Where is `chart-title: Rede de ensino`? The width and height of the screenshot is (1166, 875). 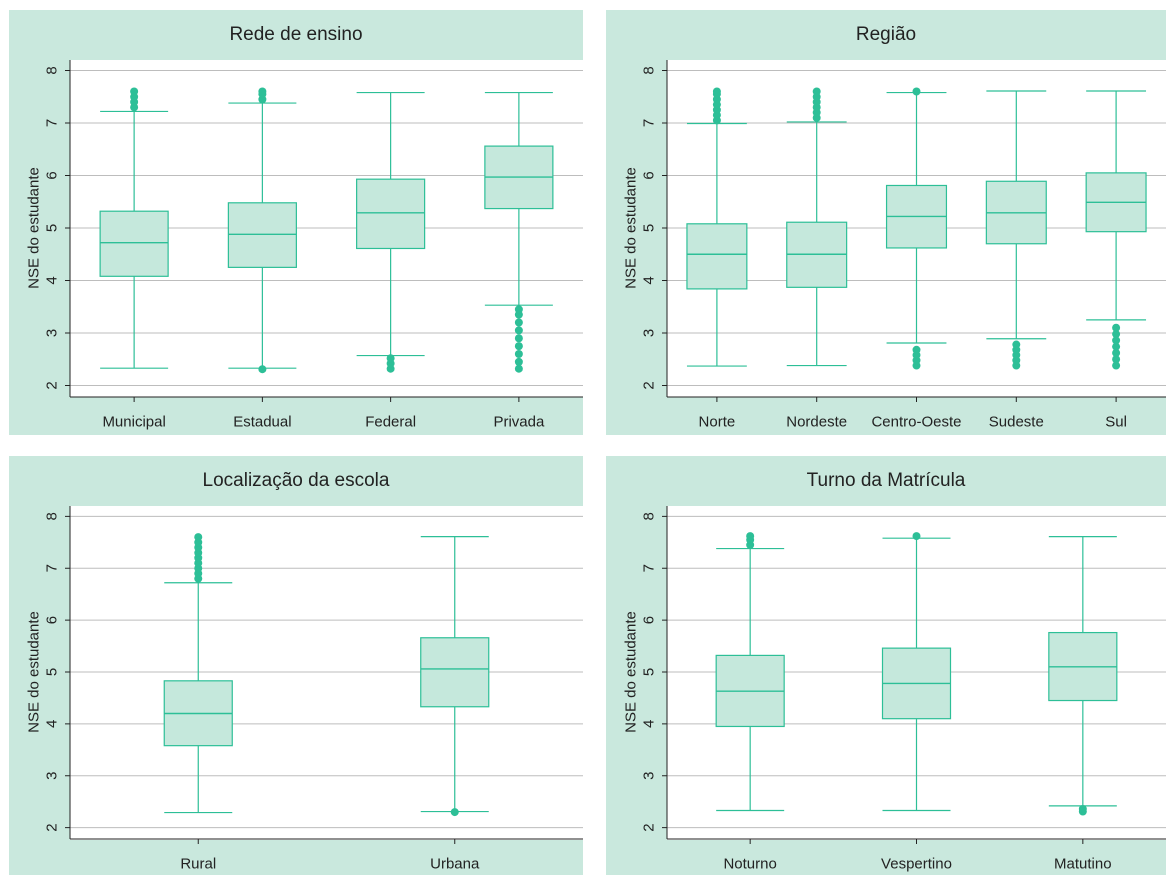 chart-title: Rede de ensino is located at coordinates (296, 34).